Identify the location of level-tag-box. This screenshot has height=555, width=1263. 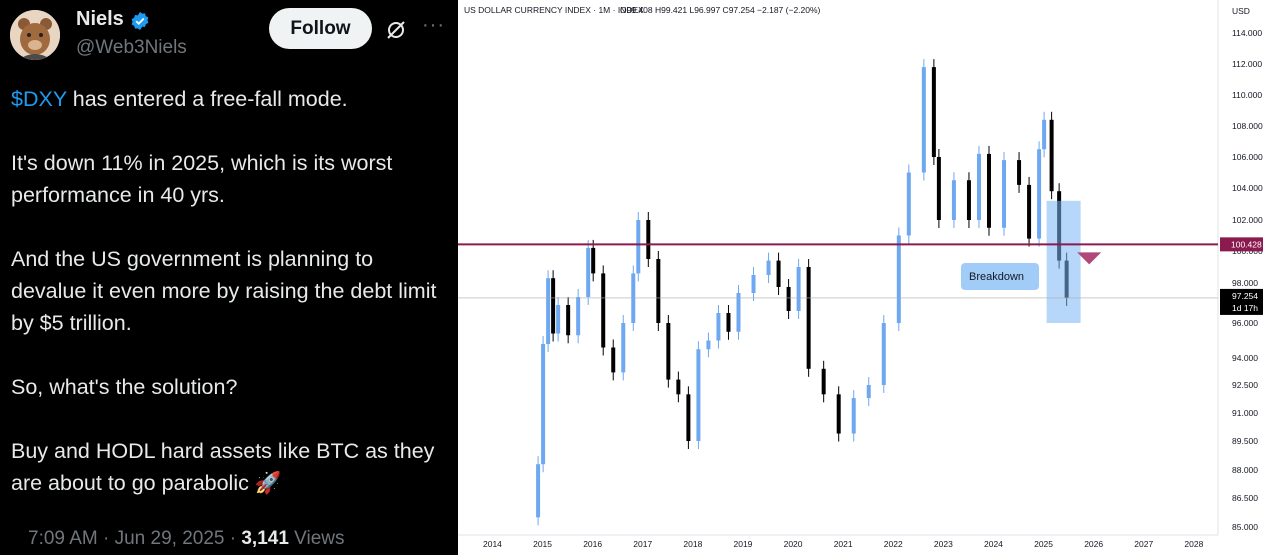
(1241, 244).